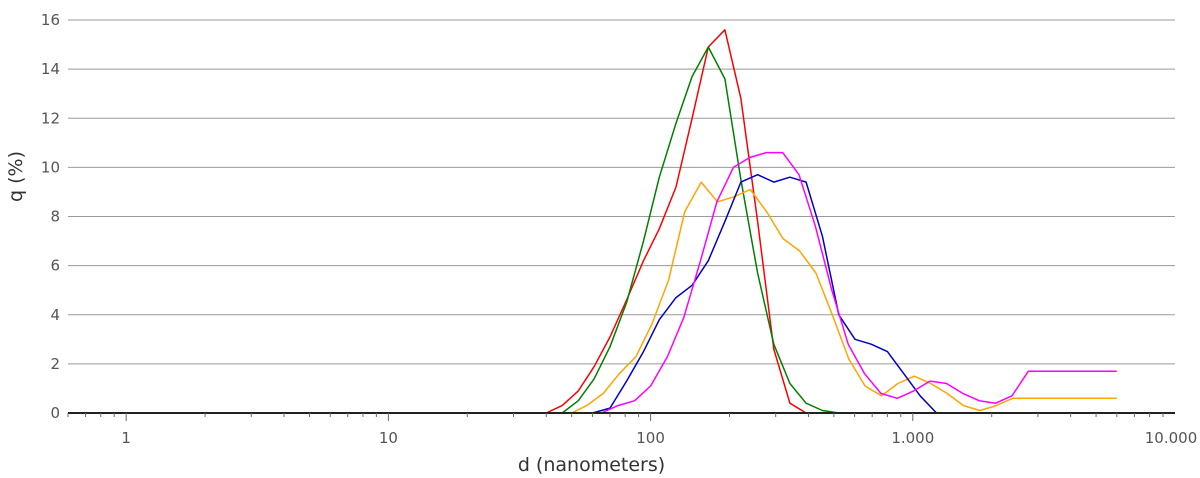  I want to click on y-tick-label-8: 8, so click(55, 217).